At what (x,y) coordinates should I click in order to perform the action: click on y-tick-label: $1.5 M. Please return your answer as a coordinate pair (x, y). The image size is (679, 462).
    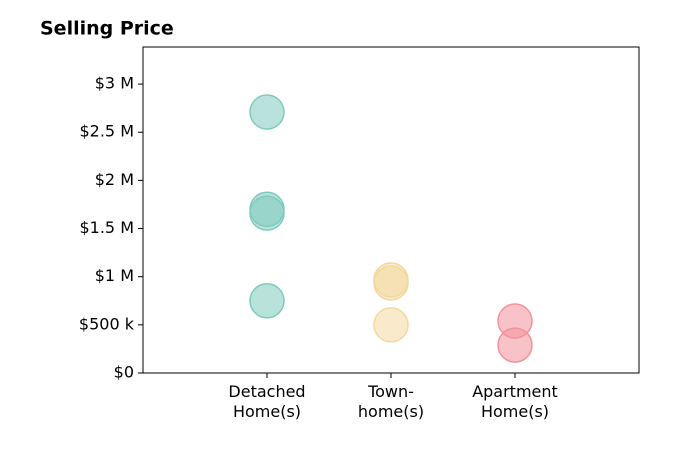
    Looking at the image, I should click on (106, 227).